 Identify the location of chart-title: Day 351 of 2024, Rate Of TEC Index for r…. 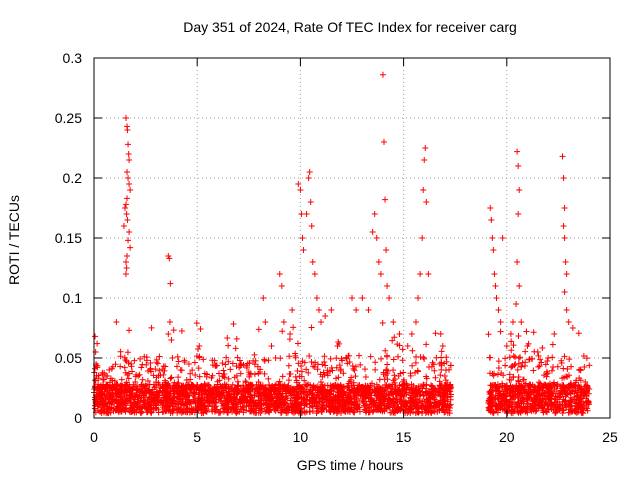
(350, 27).